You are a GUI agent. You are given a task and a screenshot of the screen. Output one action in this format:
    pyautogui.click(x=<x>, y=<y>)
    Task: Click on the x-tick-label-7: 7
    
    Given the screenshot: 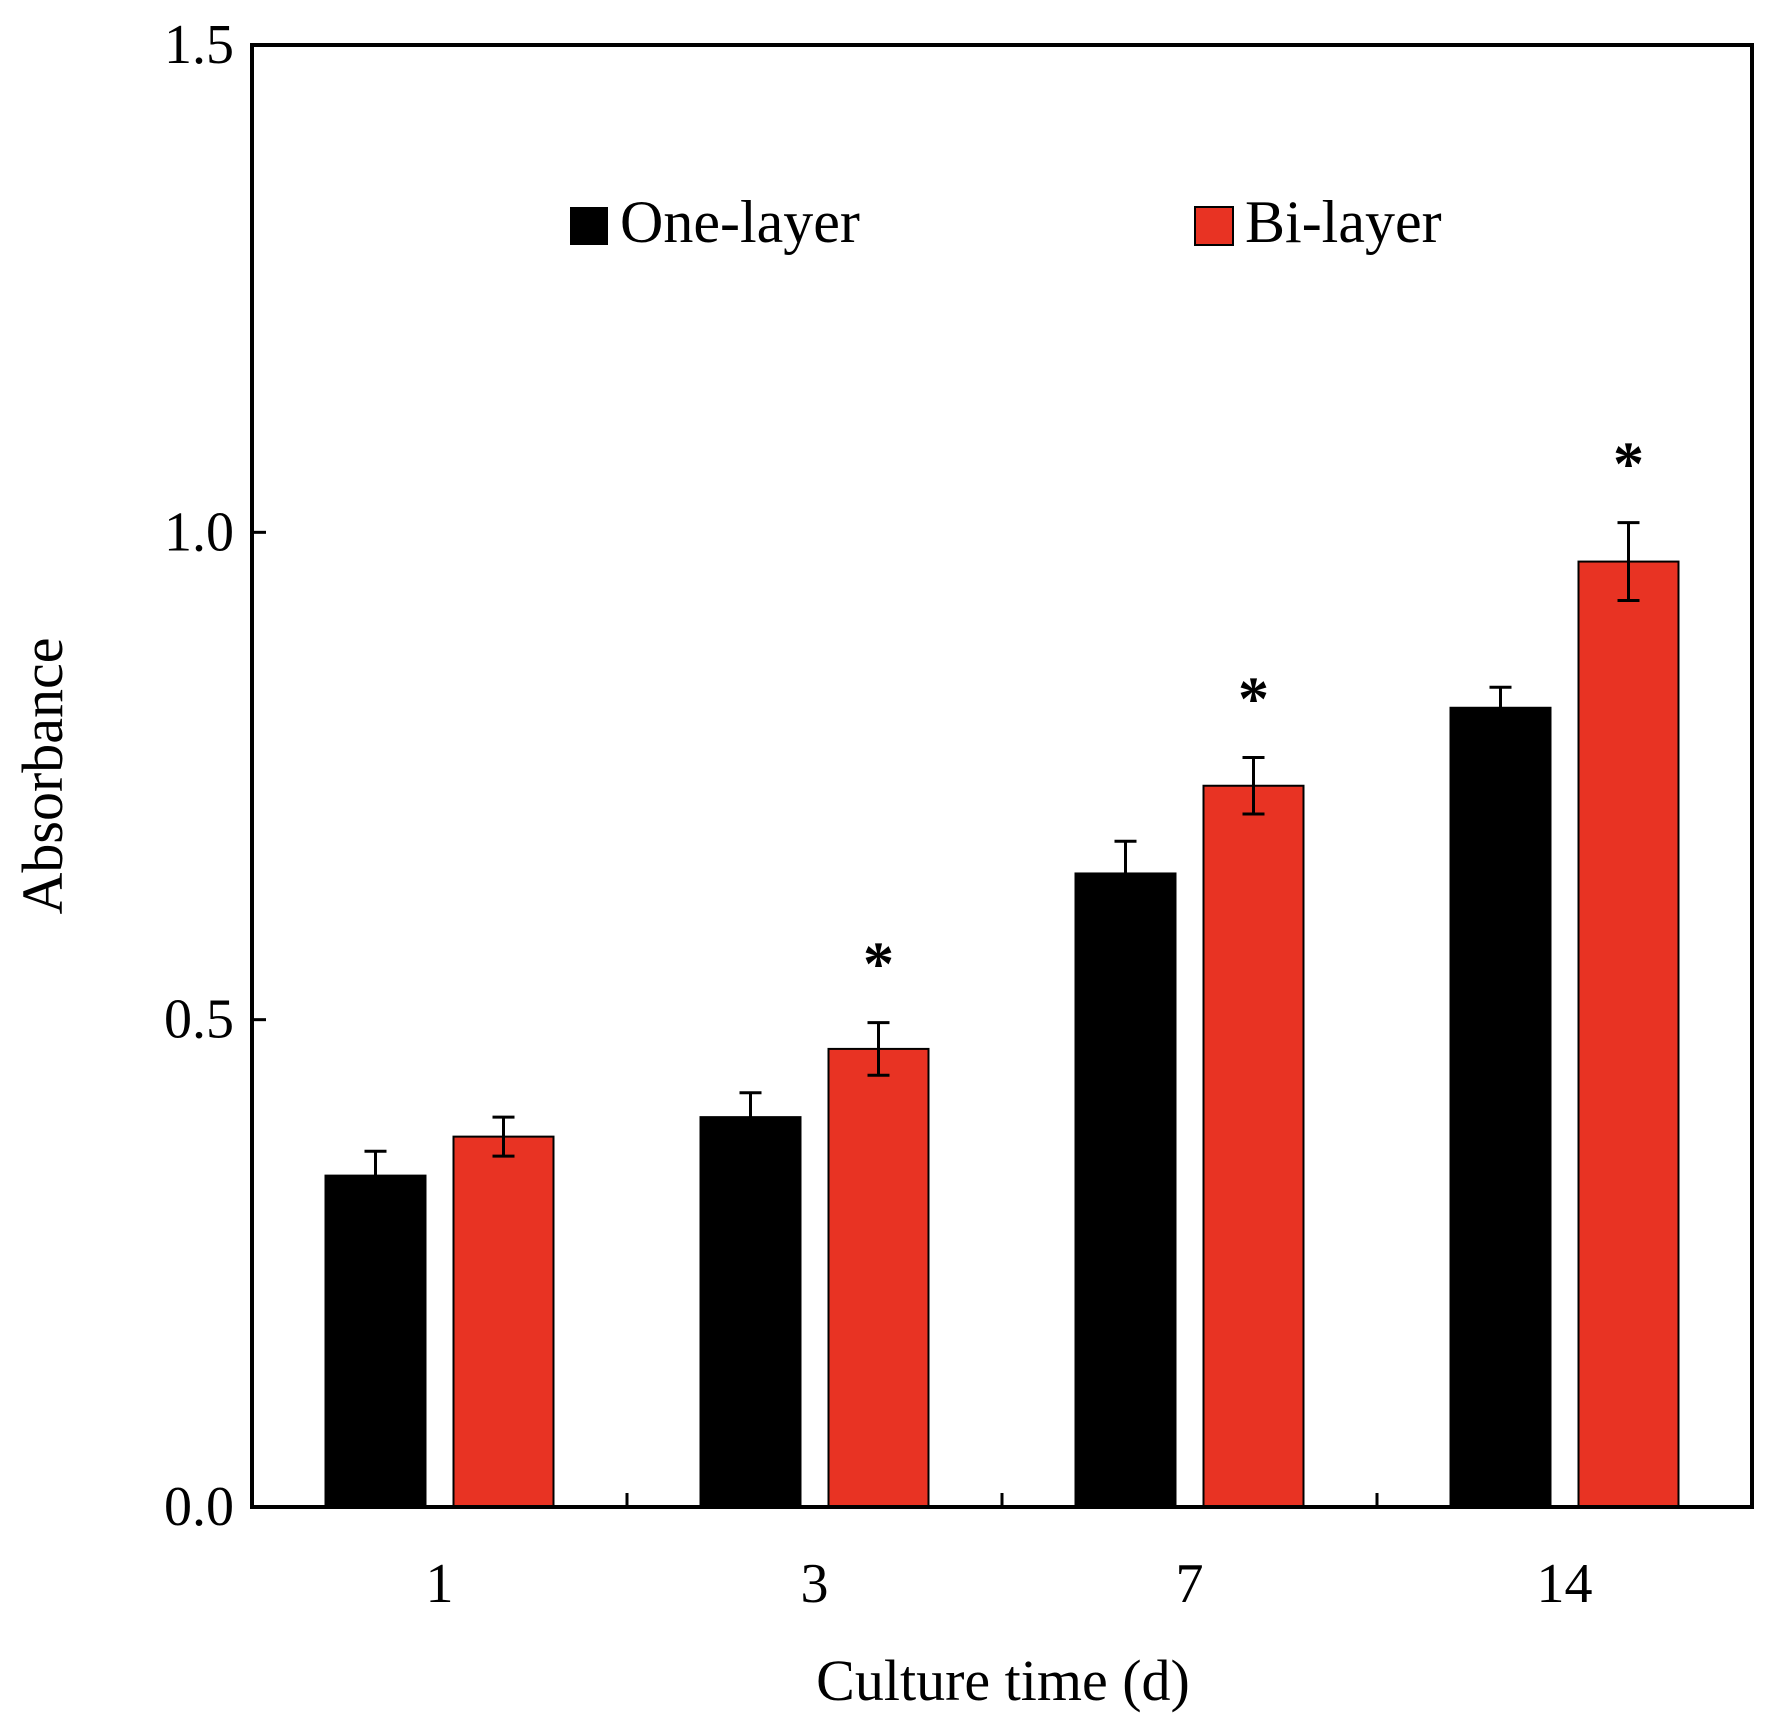 What is the action you would take?
    pyautogui.click(x=1190, y=1584)
    